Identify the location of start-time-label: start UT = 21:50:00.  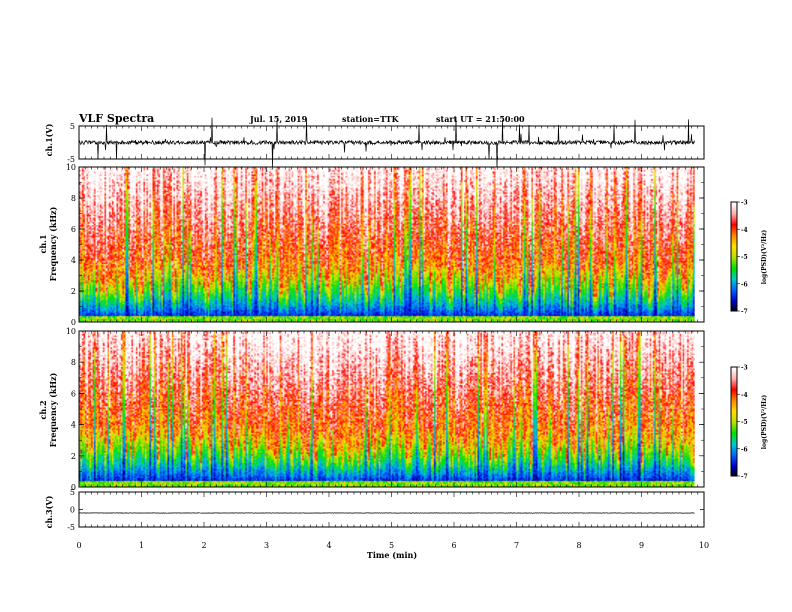
(480, 119).